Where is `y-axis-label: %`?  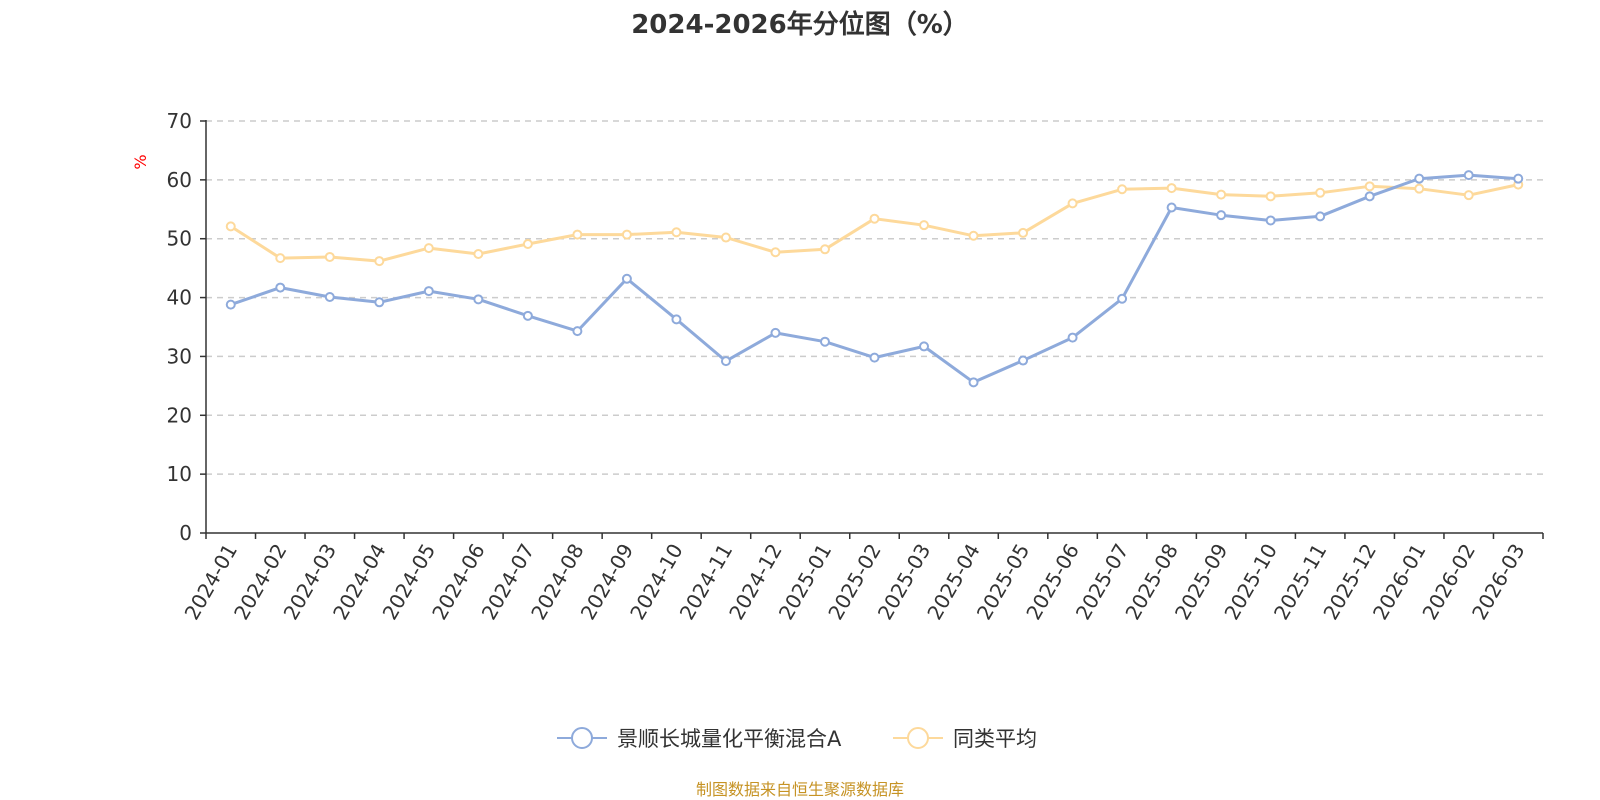
y-axis-label: % is located at coordinates (140, 161).